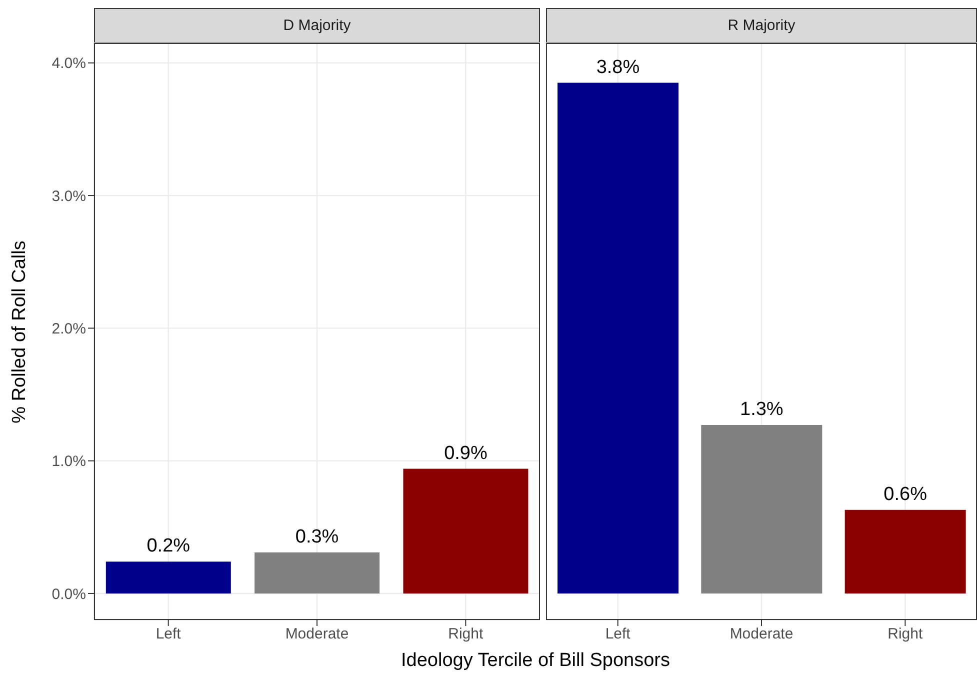  What do you see at coordinates (69, 329) in the screenshot?
I see `y-tick-label: 2.0%` at bounding box center [69, 329].